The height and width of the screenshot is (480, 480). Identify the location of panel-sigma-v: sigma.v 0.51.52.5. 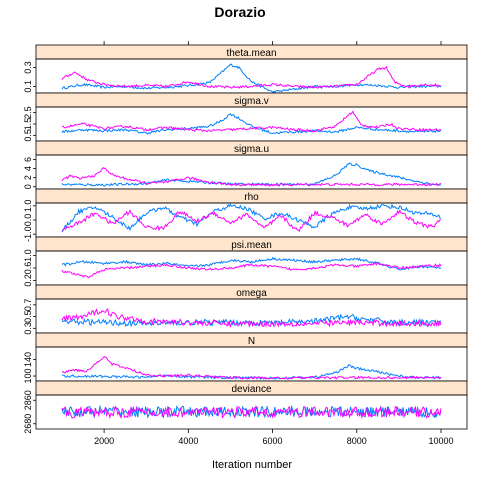
(245, 117).